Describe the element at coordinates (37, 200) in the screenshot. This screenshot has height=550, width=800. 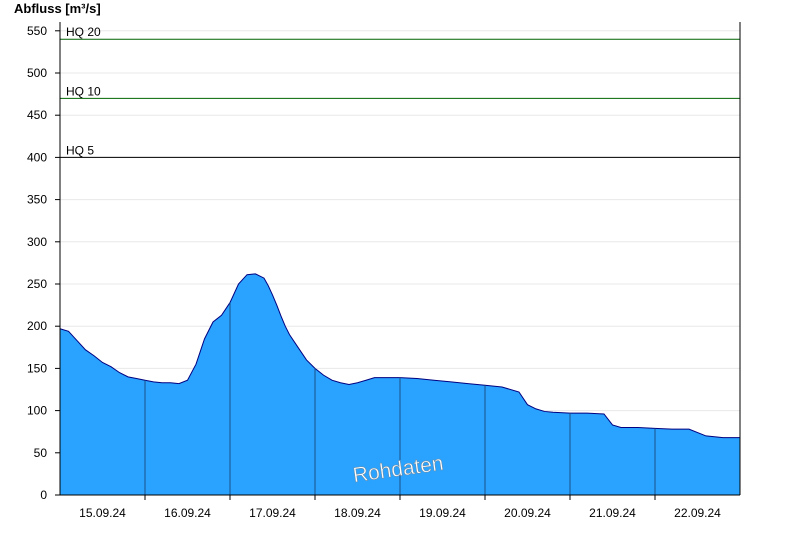
I see `y-tick-label: 350` at that location.